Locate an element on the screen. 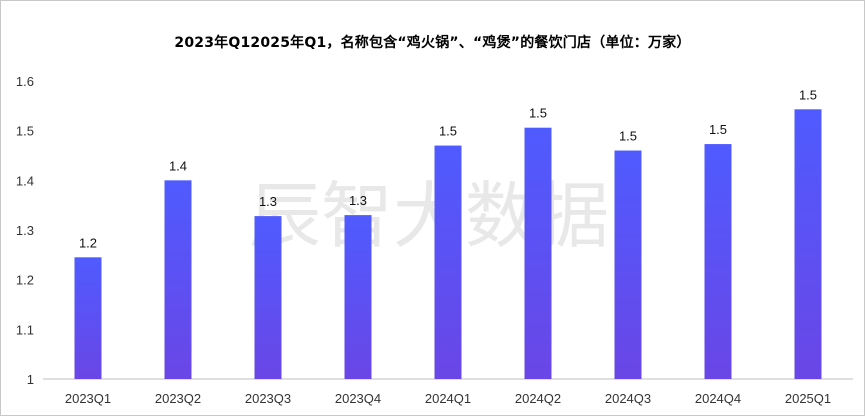 This screenshot has width=865, height=416. y-tick-label: 1 is located at coordinates (30, 379).